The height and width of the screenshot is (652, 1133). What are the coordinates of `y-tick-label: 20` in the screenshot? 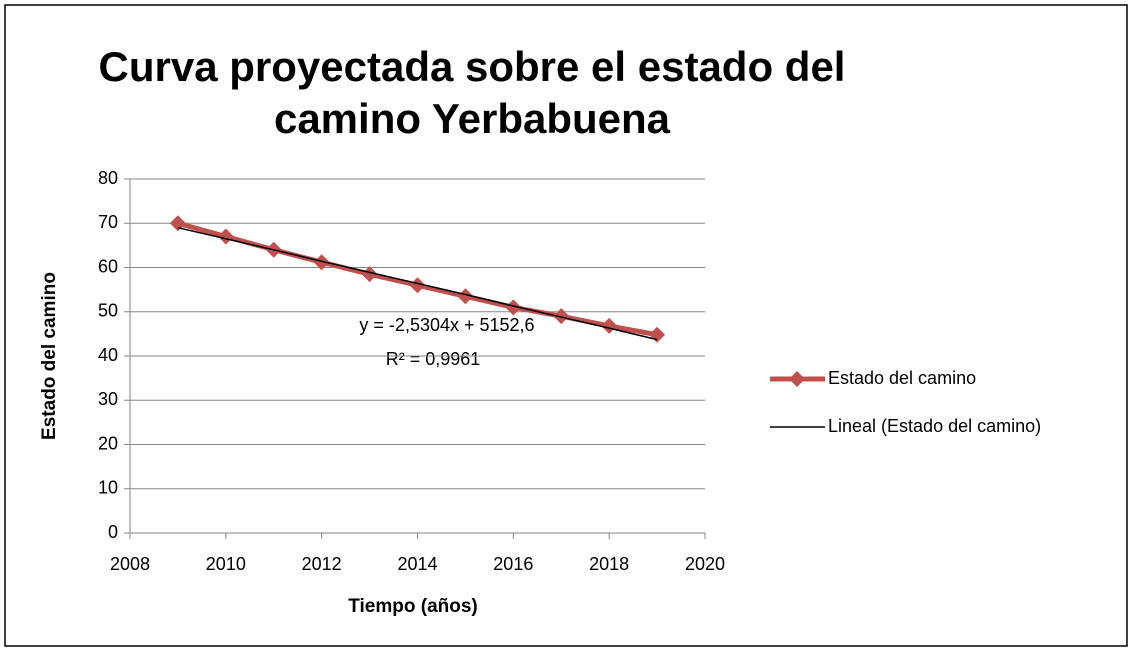 It's located at (108, 443).